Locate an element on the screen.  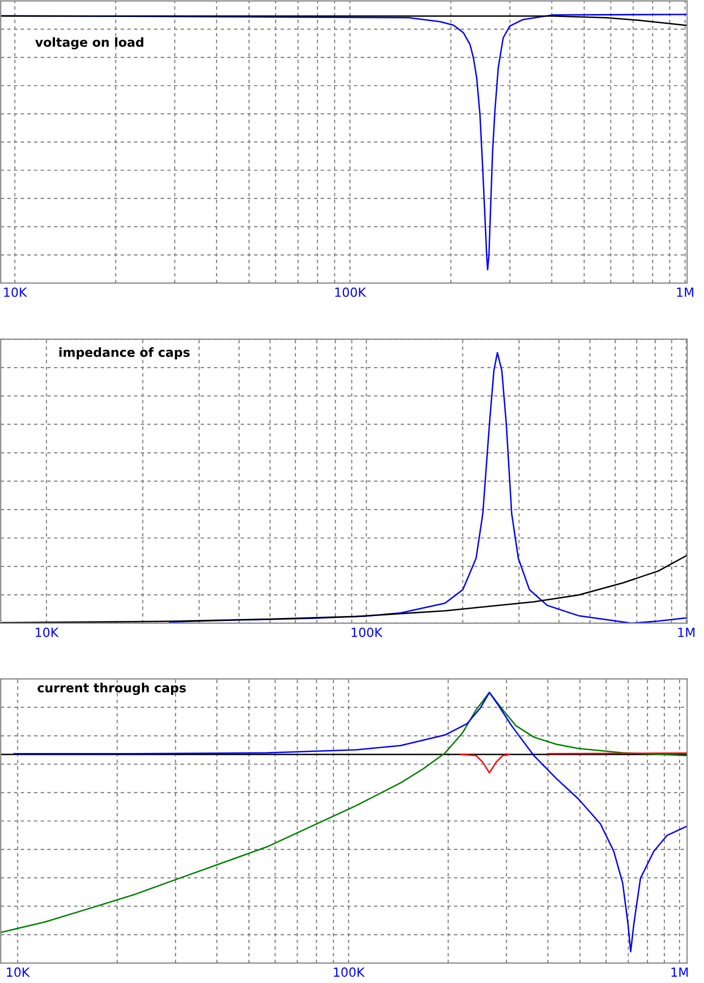
chart-title: current through caps is located at coordinates (112, 688).